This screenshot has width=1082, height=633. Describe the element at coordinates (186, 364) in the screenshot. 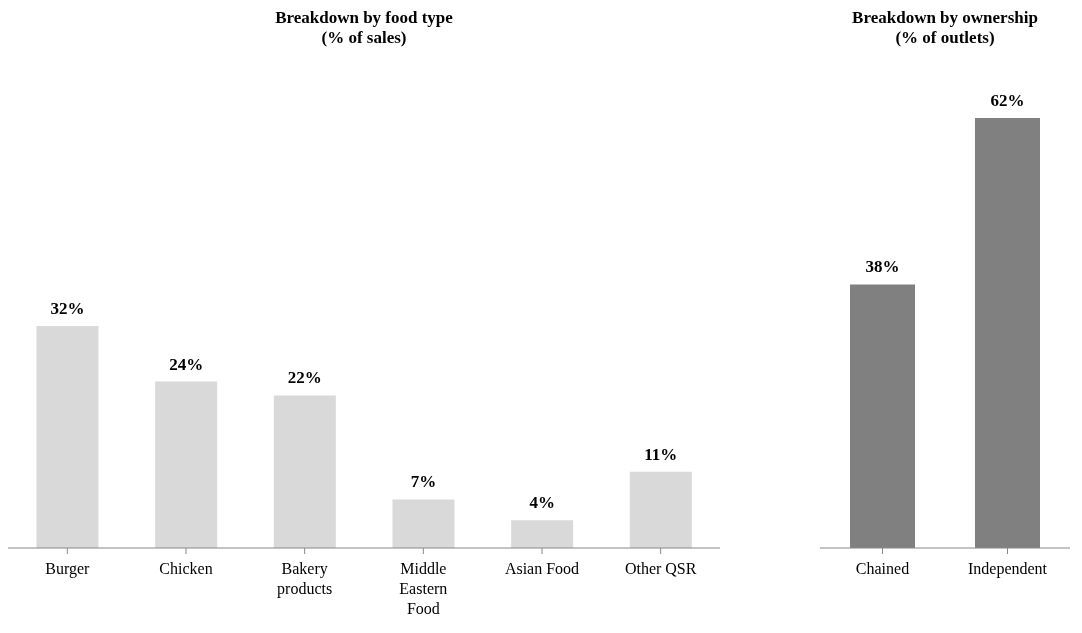

I see `data-label: 24%` at that location.